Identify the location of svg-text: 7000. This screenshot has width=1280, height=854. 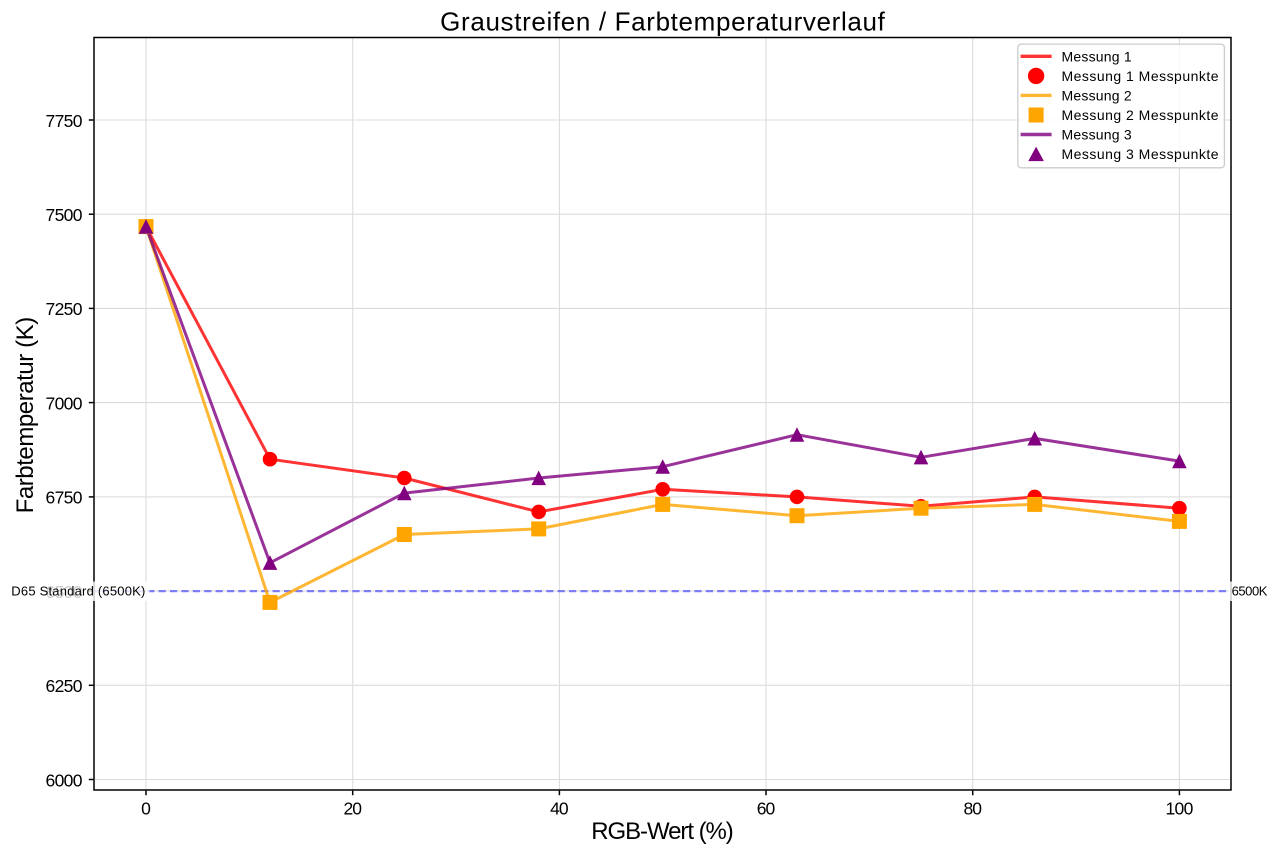
(64, 403).